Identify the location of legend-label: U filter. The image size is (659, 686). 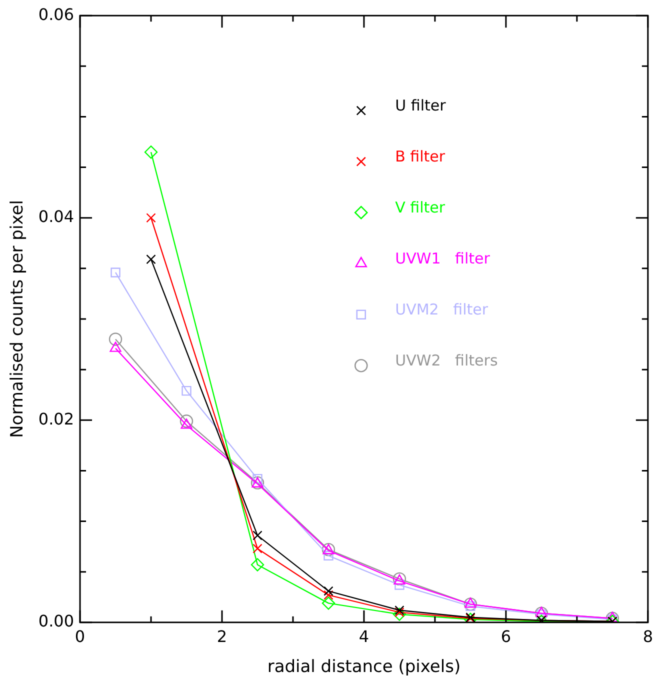
(421, 105).